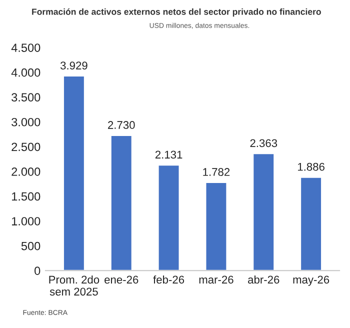  What do you see at coordinates (30, 246) in the screenshot?
I see `y-tick-label: 500` at bounding box center [30, 246].